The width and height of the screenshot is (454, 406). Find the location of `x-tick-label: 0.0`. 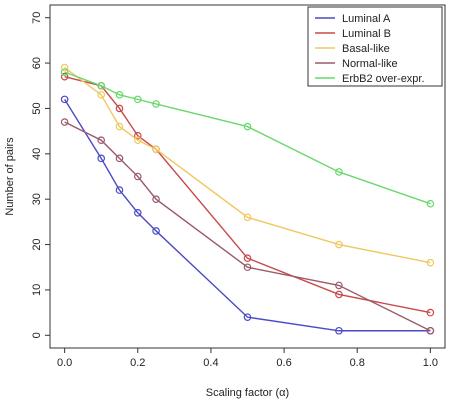

x-tick-label: 0.0 is located at coordinates (64, 363).